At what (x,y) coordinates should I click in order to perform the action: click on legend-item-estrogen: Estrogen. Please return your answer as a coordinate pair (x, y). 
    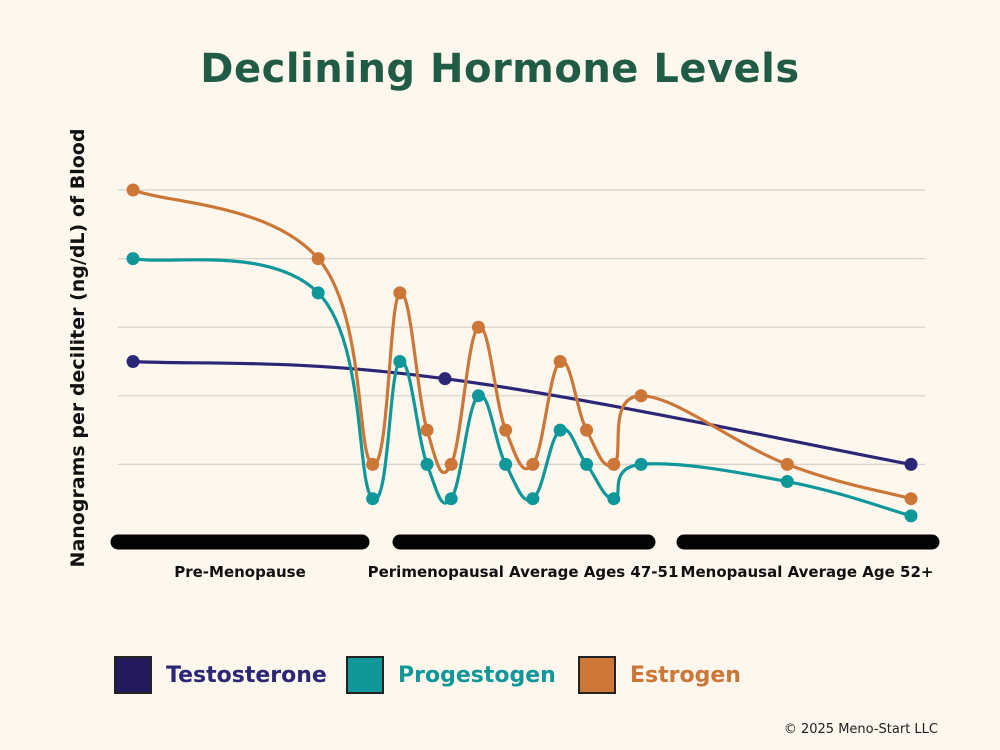
    Looking at the image, I should click on (659, 675).